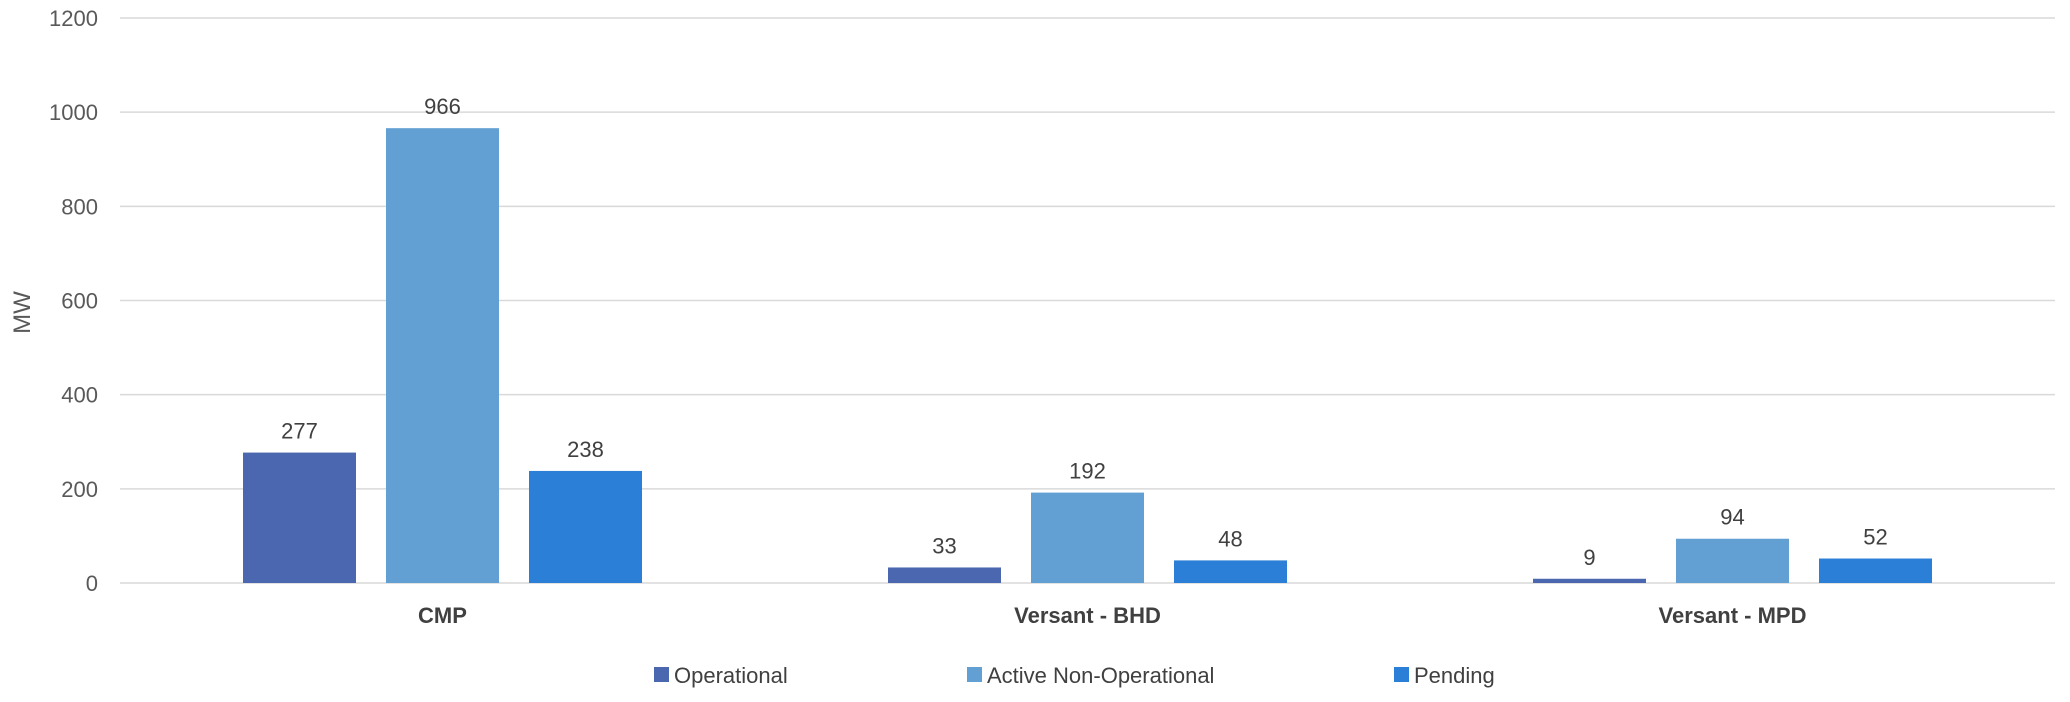  Describe the element at coordinates (73, 18) in the screenshot. I see `y-tick-label: 1200` at that location.